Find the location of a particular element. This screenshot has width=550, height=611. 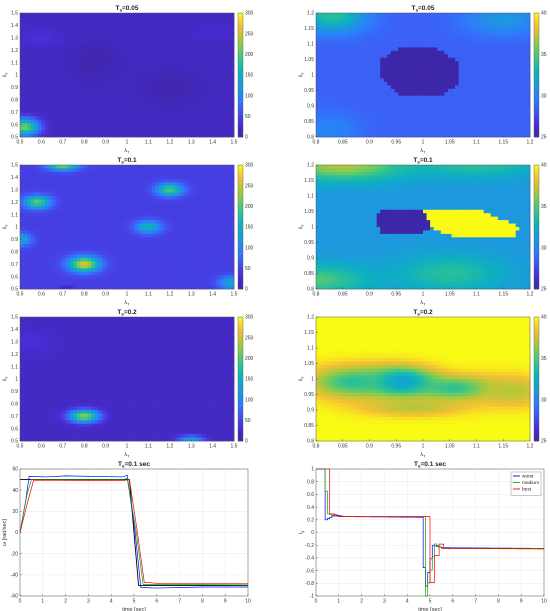

y-tick-label: 1.2 is located at coordinates (310, 14).